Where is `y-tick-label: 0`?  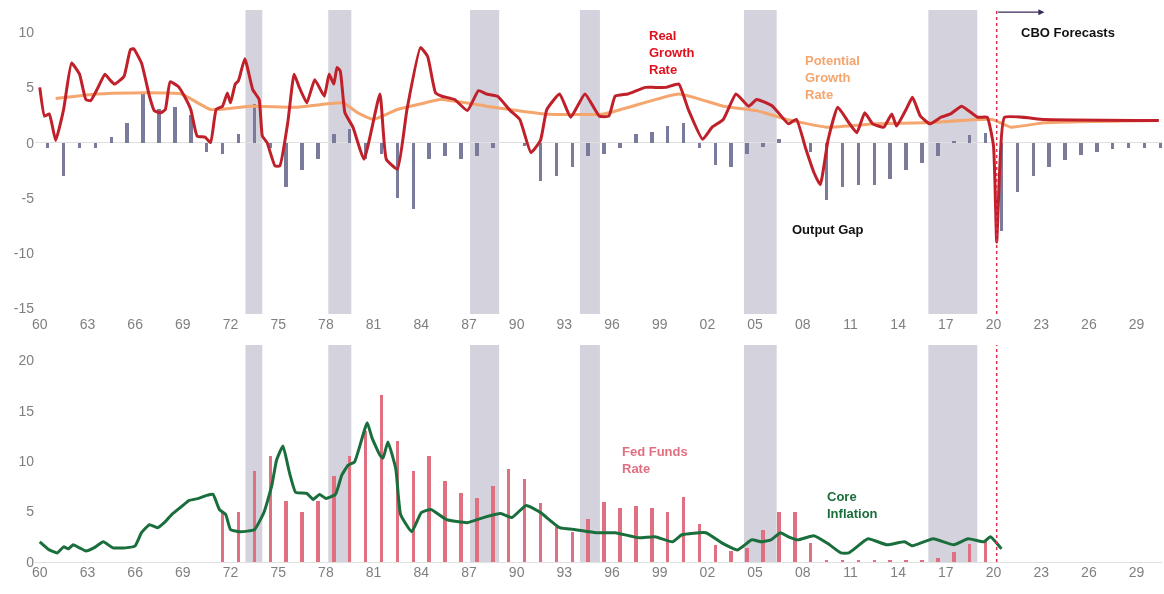
y-tick-label: 0 is located at coordinates (30, 142).